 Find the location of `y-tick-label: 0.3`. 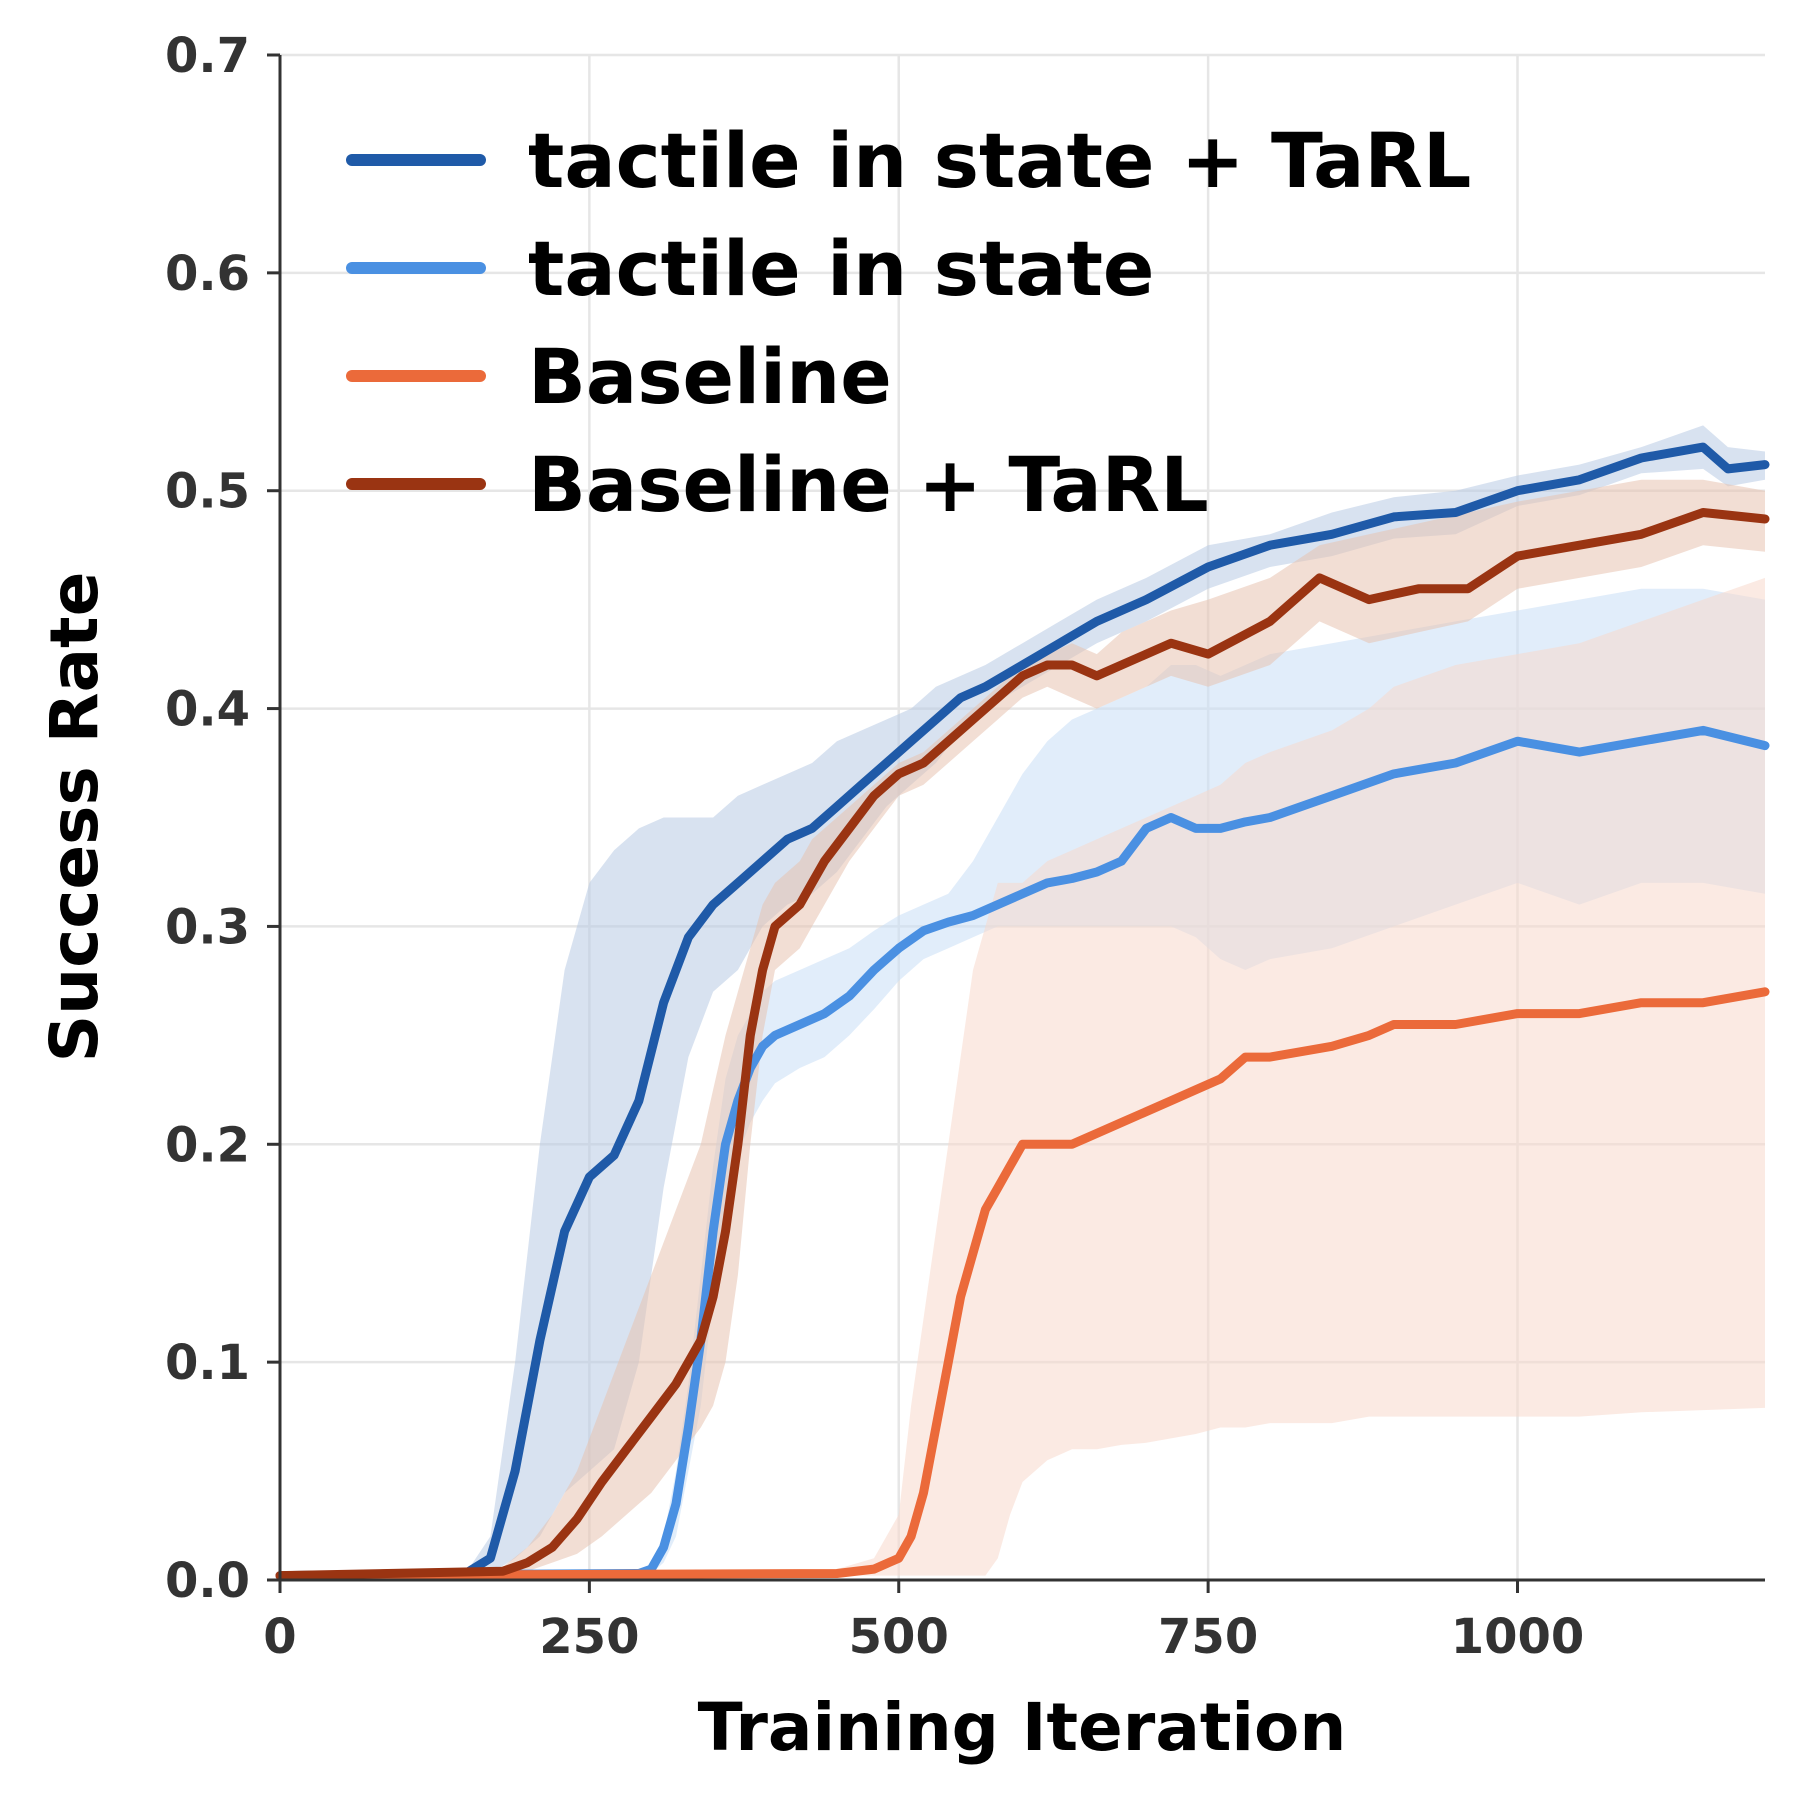

y-tick-label: 0.3 is located at coordinates (207, 927).